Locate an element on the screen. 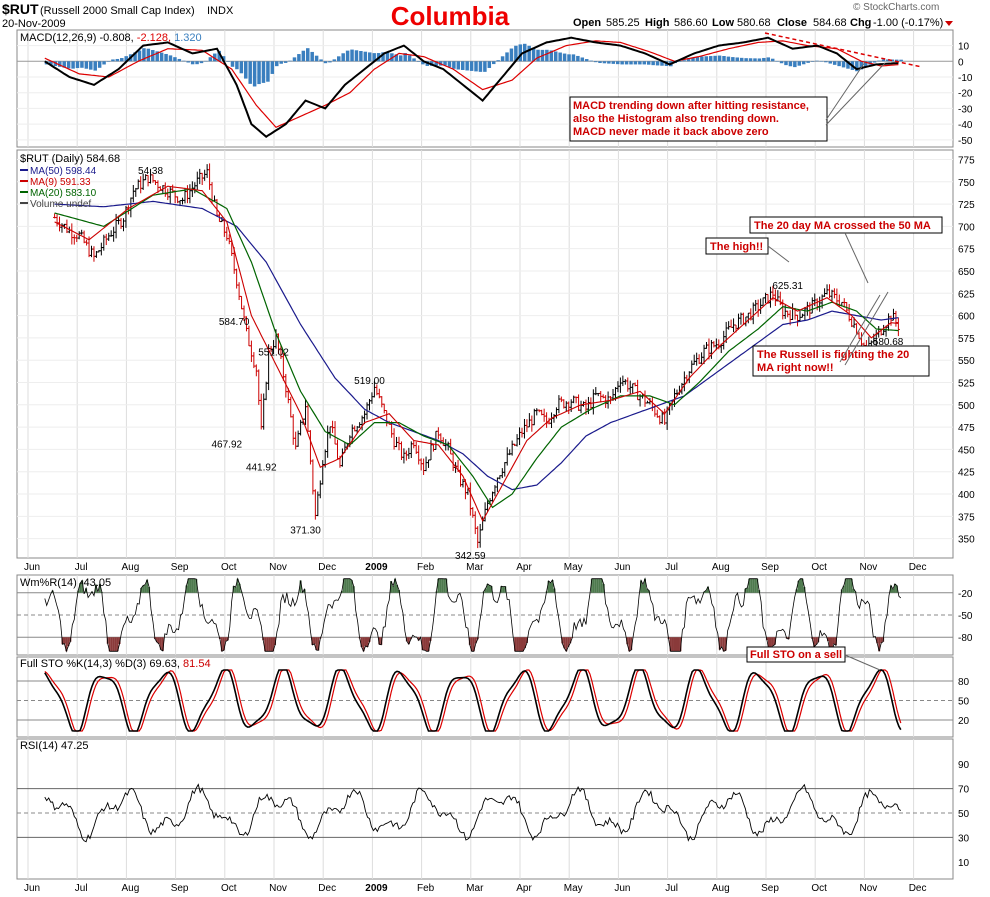 Image resolution: width=990 pixels, height=897 pixels. x-tick-label: Sep is located at coordinates (770, 888).